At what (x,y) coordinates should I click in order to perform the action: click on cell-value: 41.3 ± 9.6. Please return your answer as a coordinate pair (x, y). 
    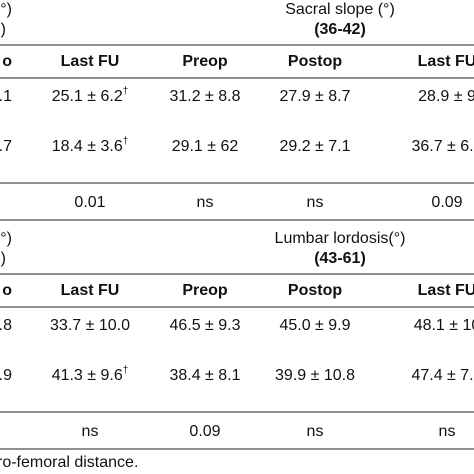
    Looking at the image, I should click on (87, 375).